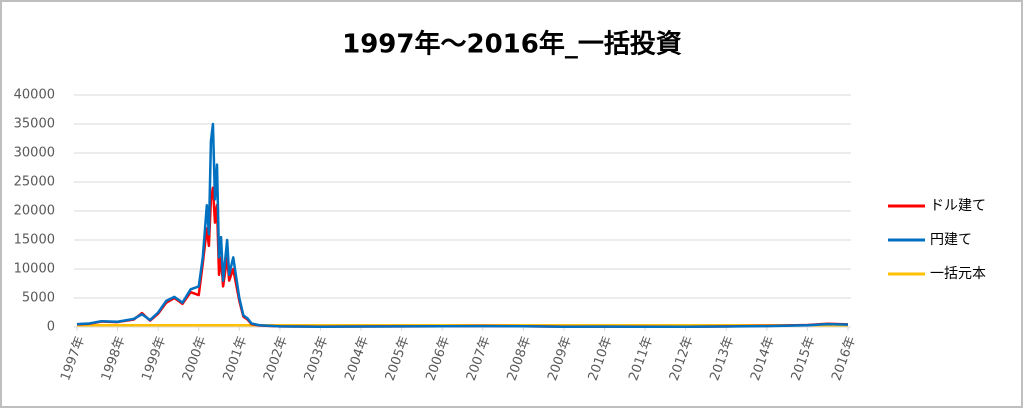 The height and width of the screenshot is (409, 1024). Describe the element at coordinates (958, 274) in the screenshot. I see `legend-label: 一括元本` at that location.